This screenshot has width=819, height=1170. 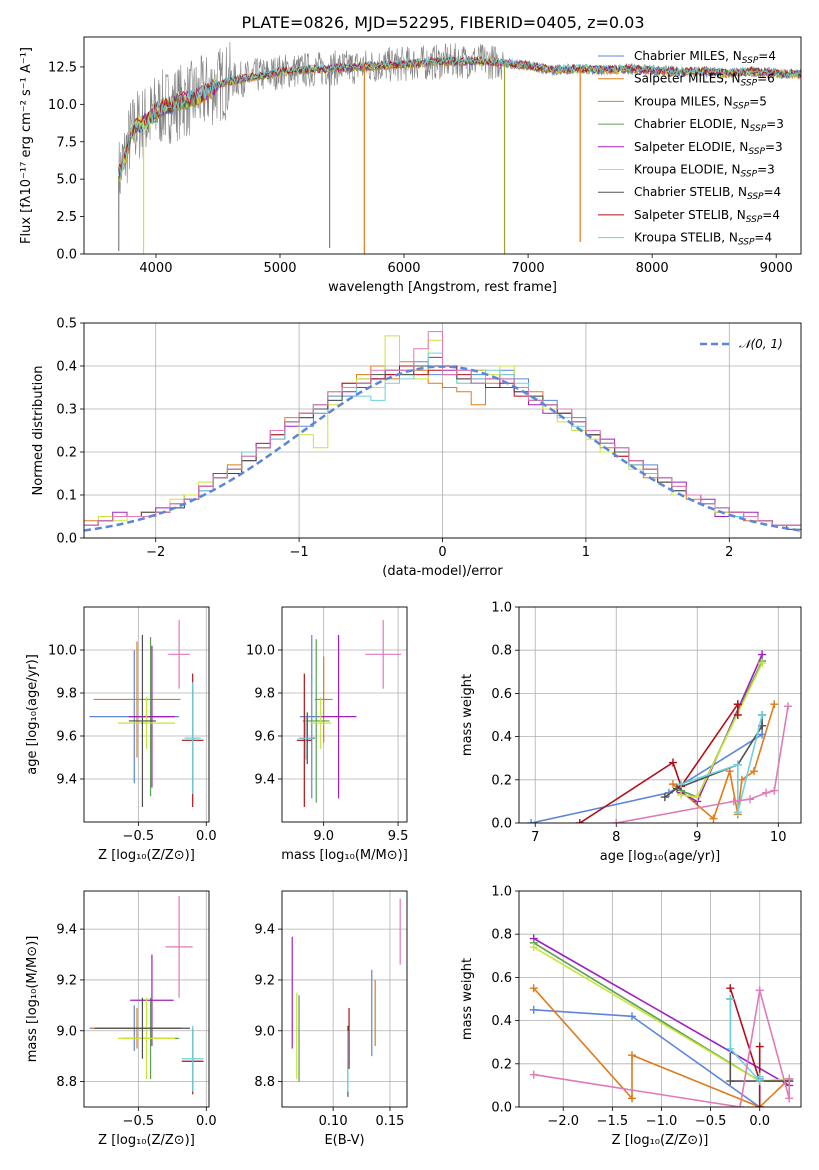 I want to click on legend-entry: Kroupa MILES, NSSP=5, so click(x=700, y=102).